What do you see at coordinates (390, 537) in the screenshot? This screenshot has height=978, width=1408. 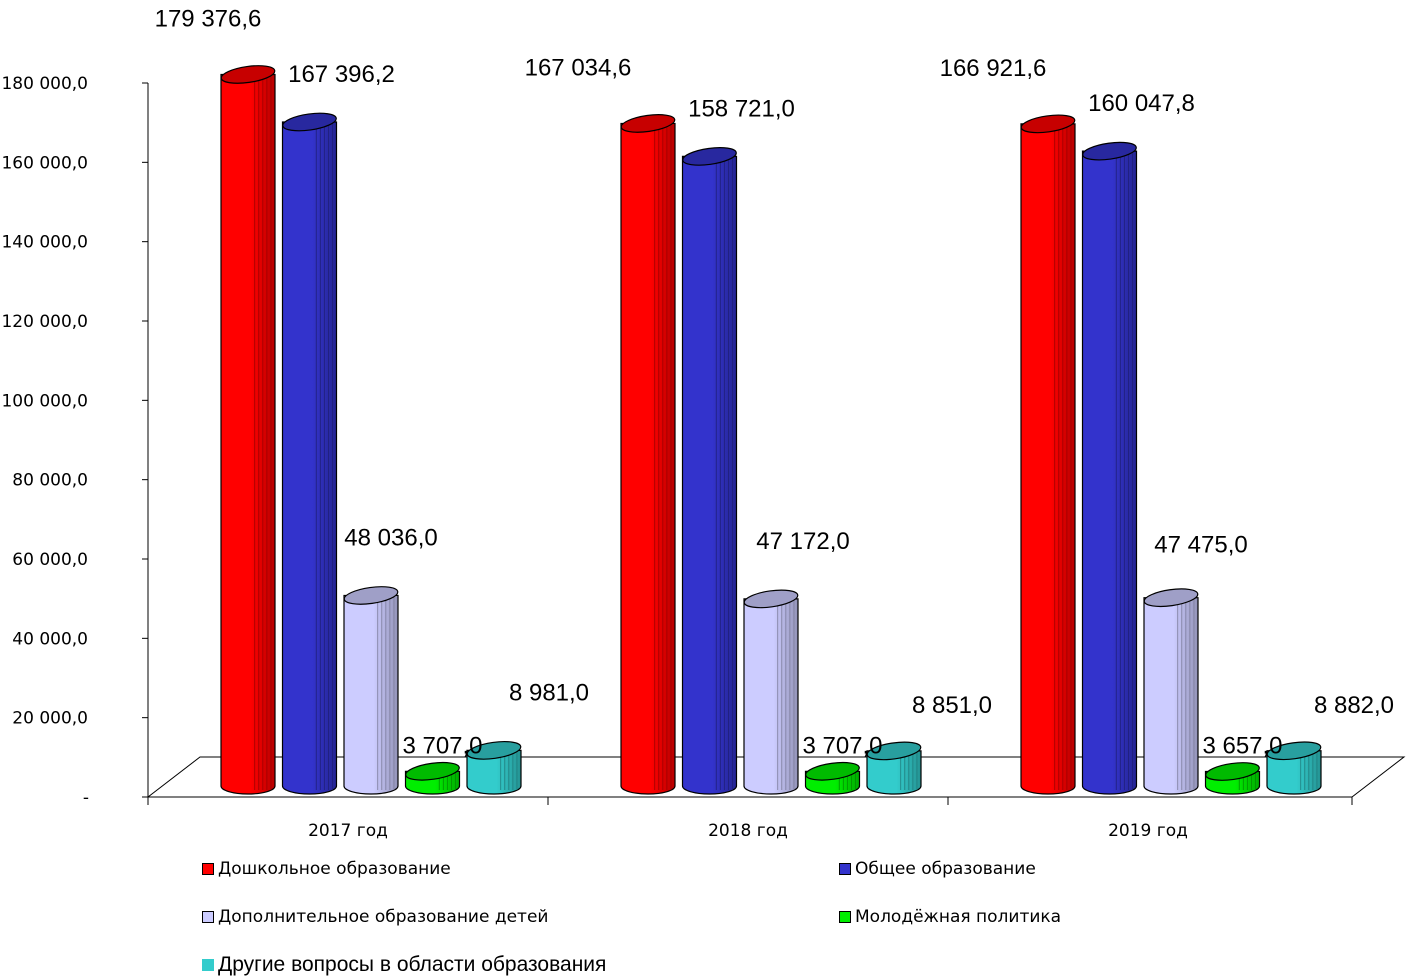 I see `data-label: 48 036,0` at bounding box center [390, 537].